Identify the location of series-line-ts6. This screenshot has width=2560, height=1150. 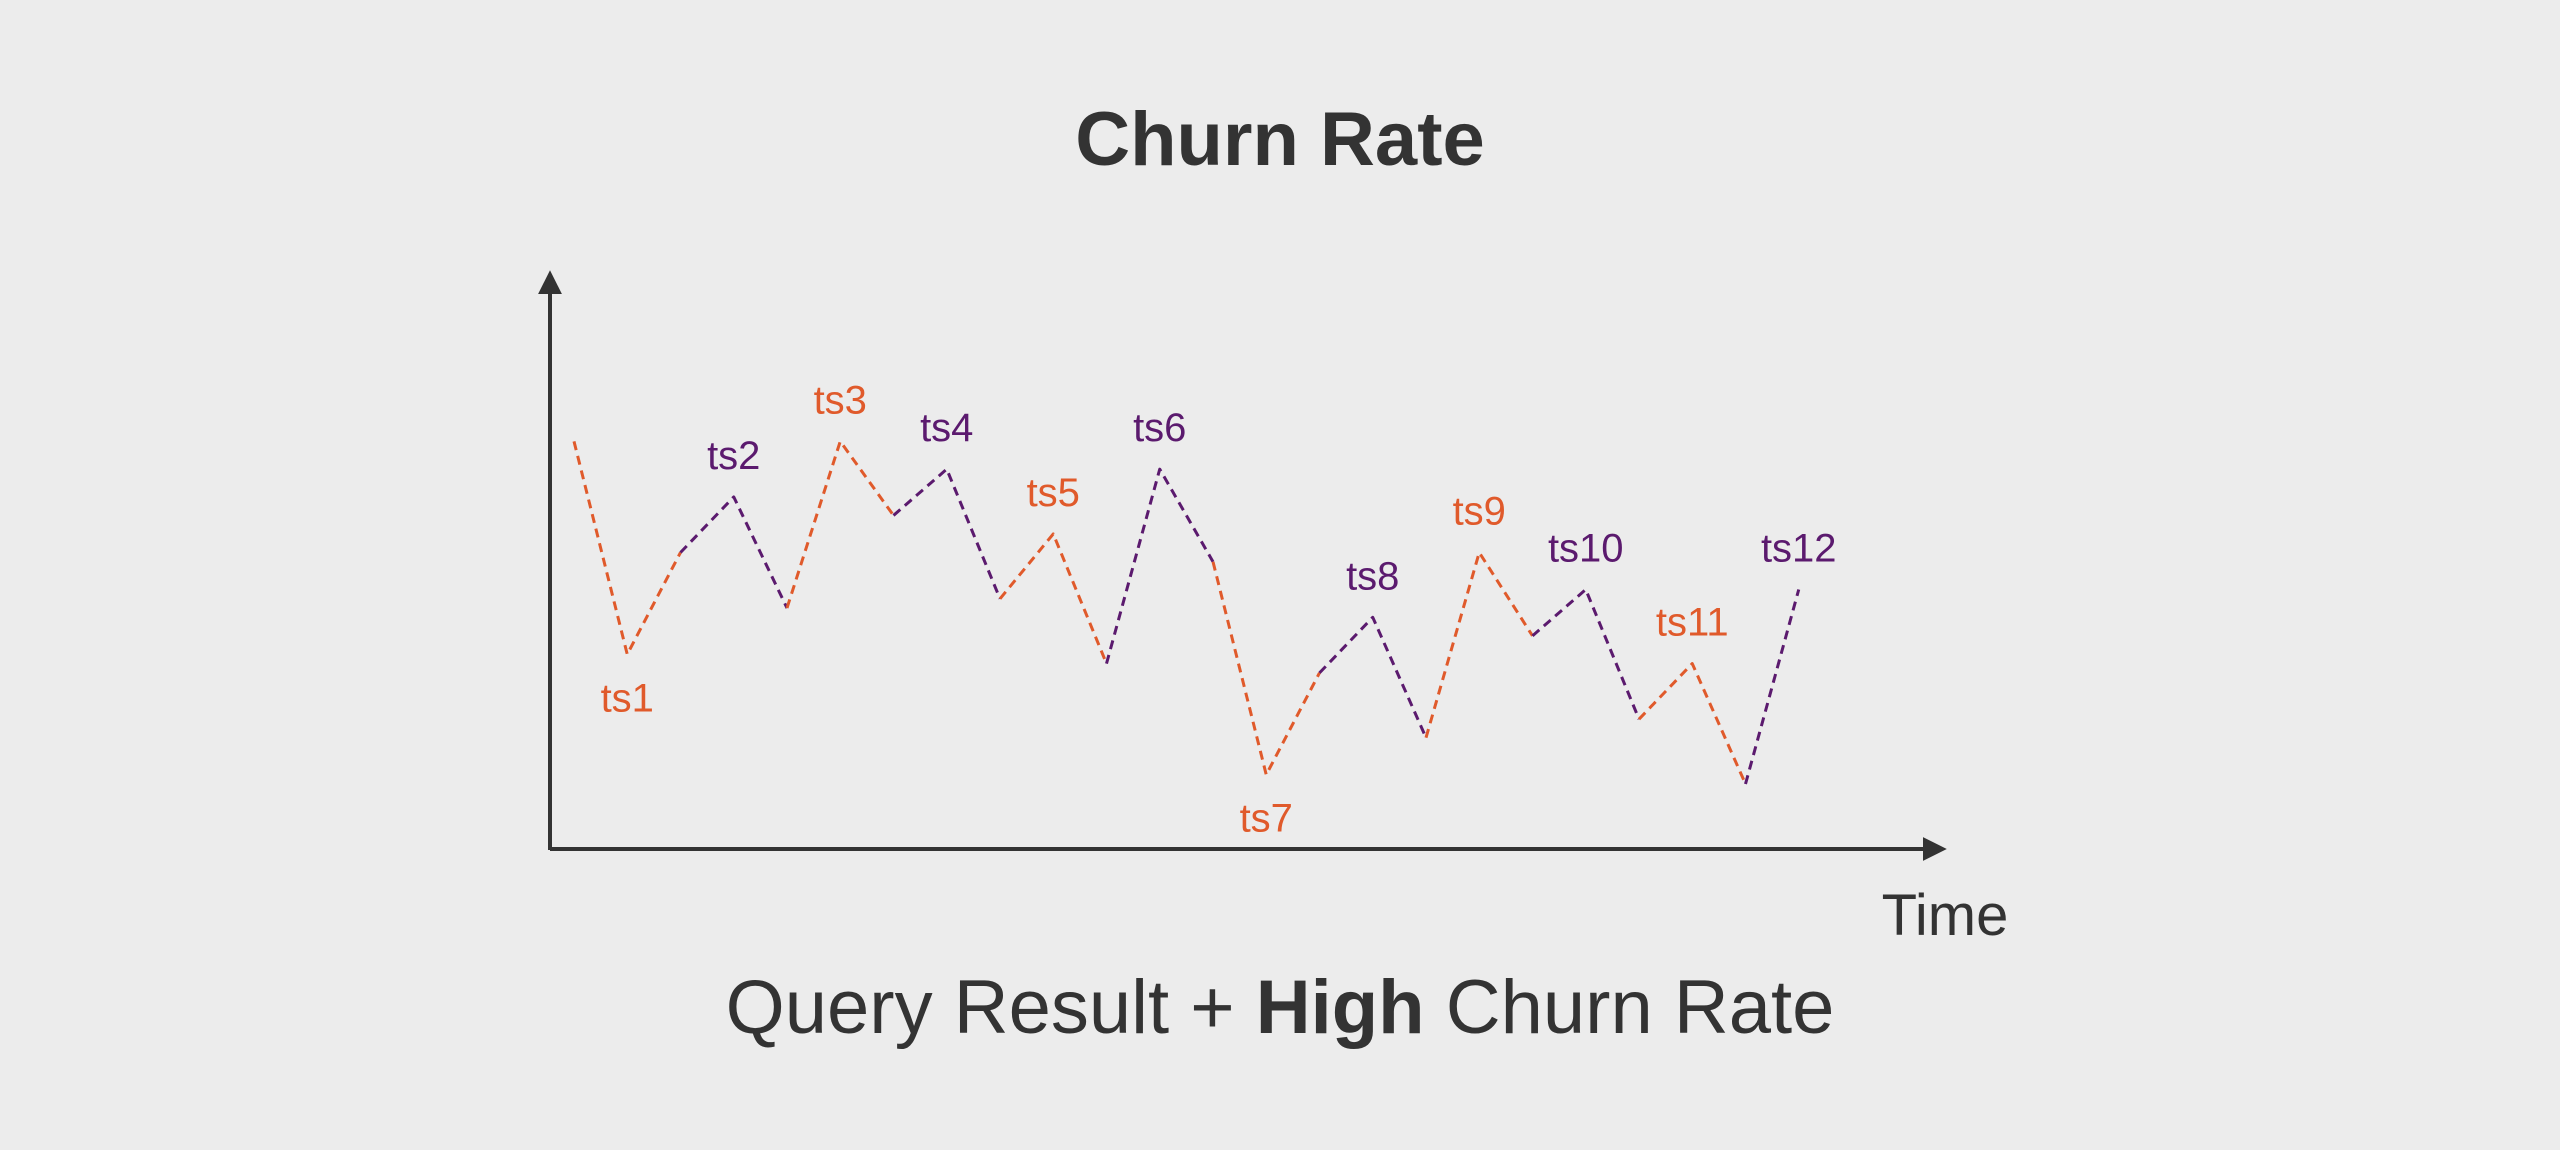
(1160, 565).